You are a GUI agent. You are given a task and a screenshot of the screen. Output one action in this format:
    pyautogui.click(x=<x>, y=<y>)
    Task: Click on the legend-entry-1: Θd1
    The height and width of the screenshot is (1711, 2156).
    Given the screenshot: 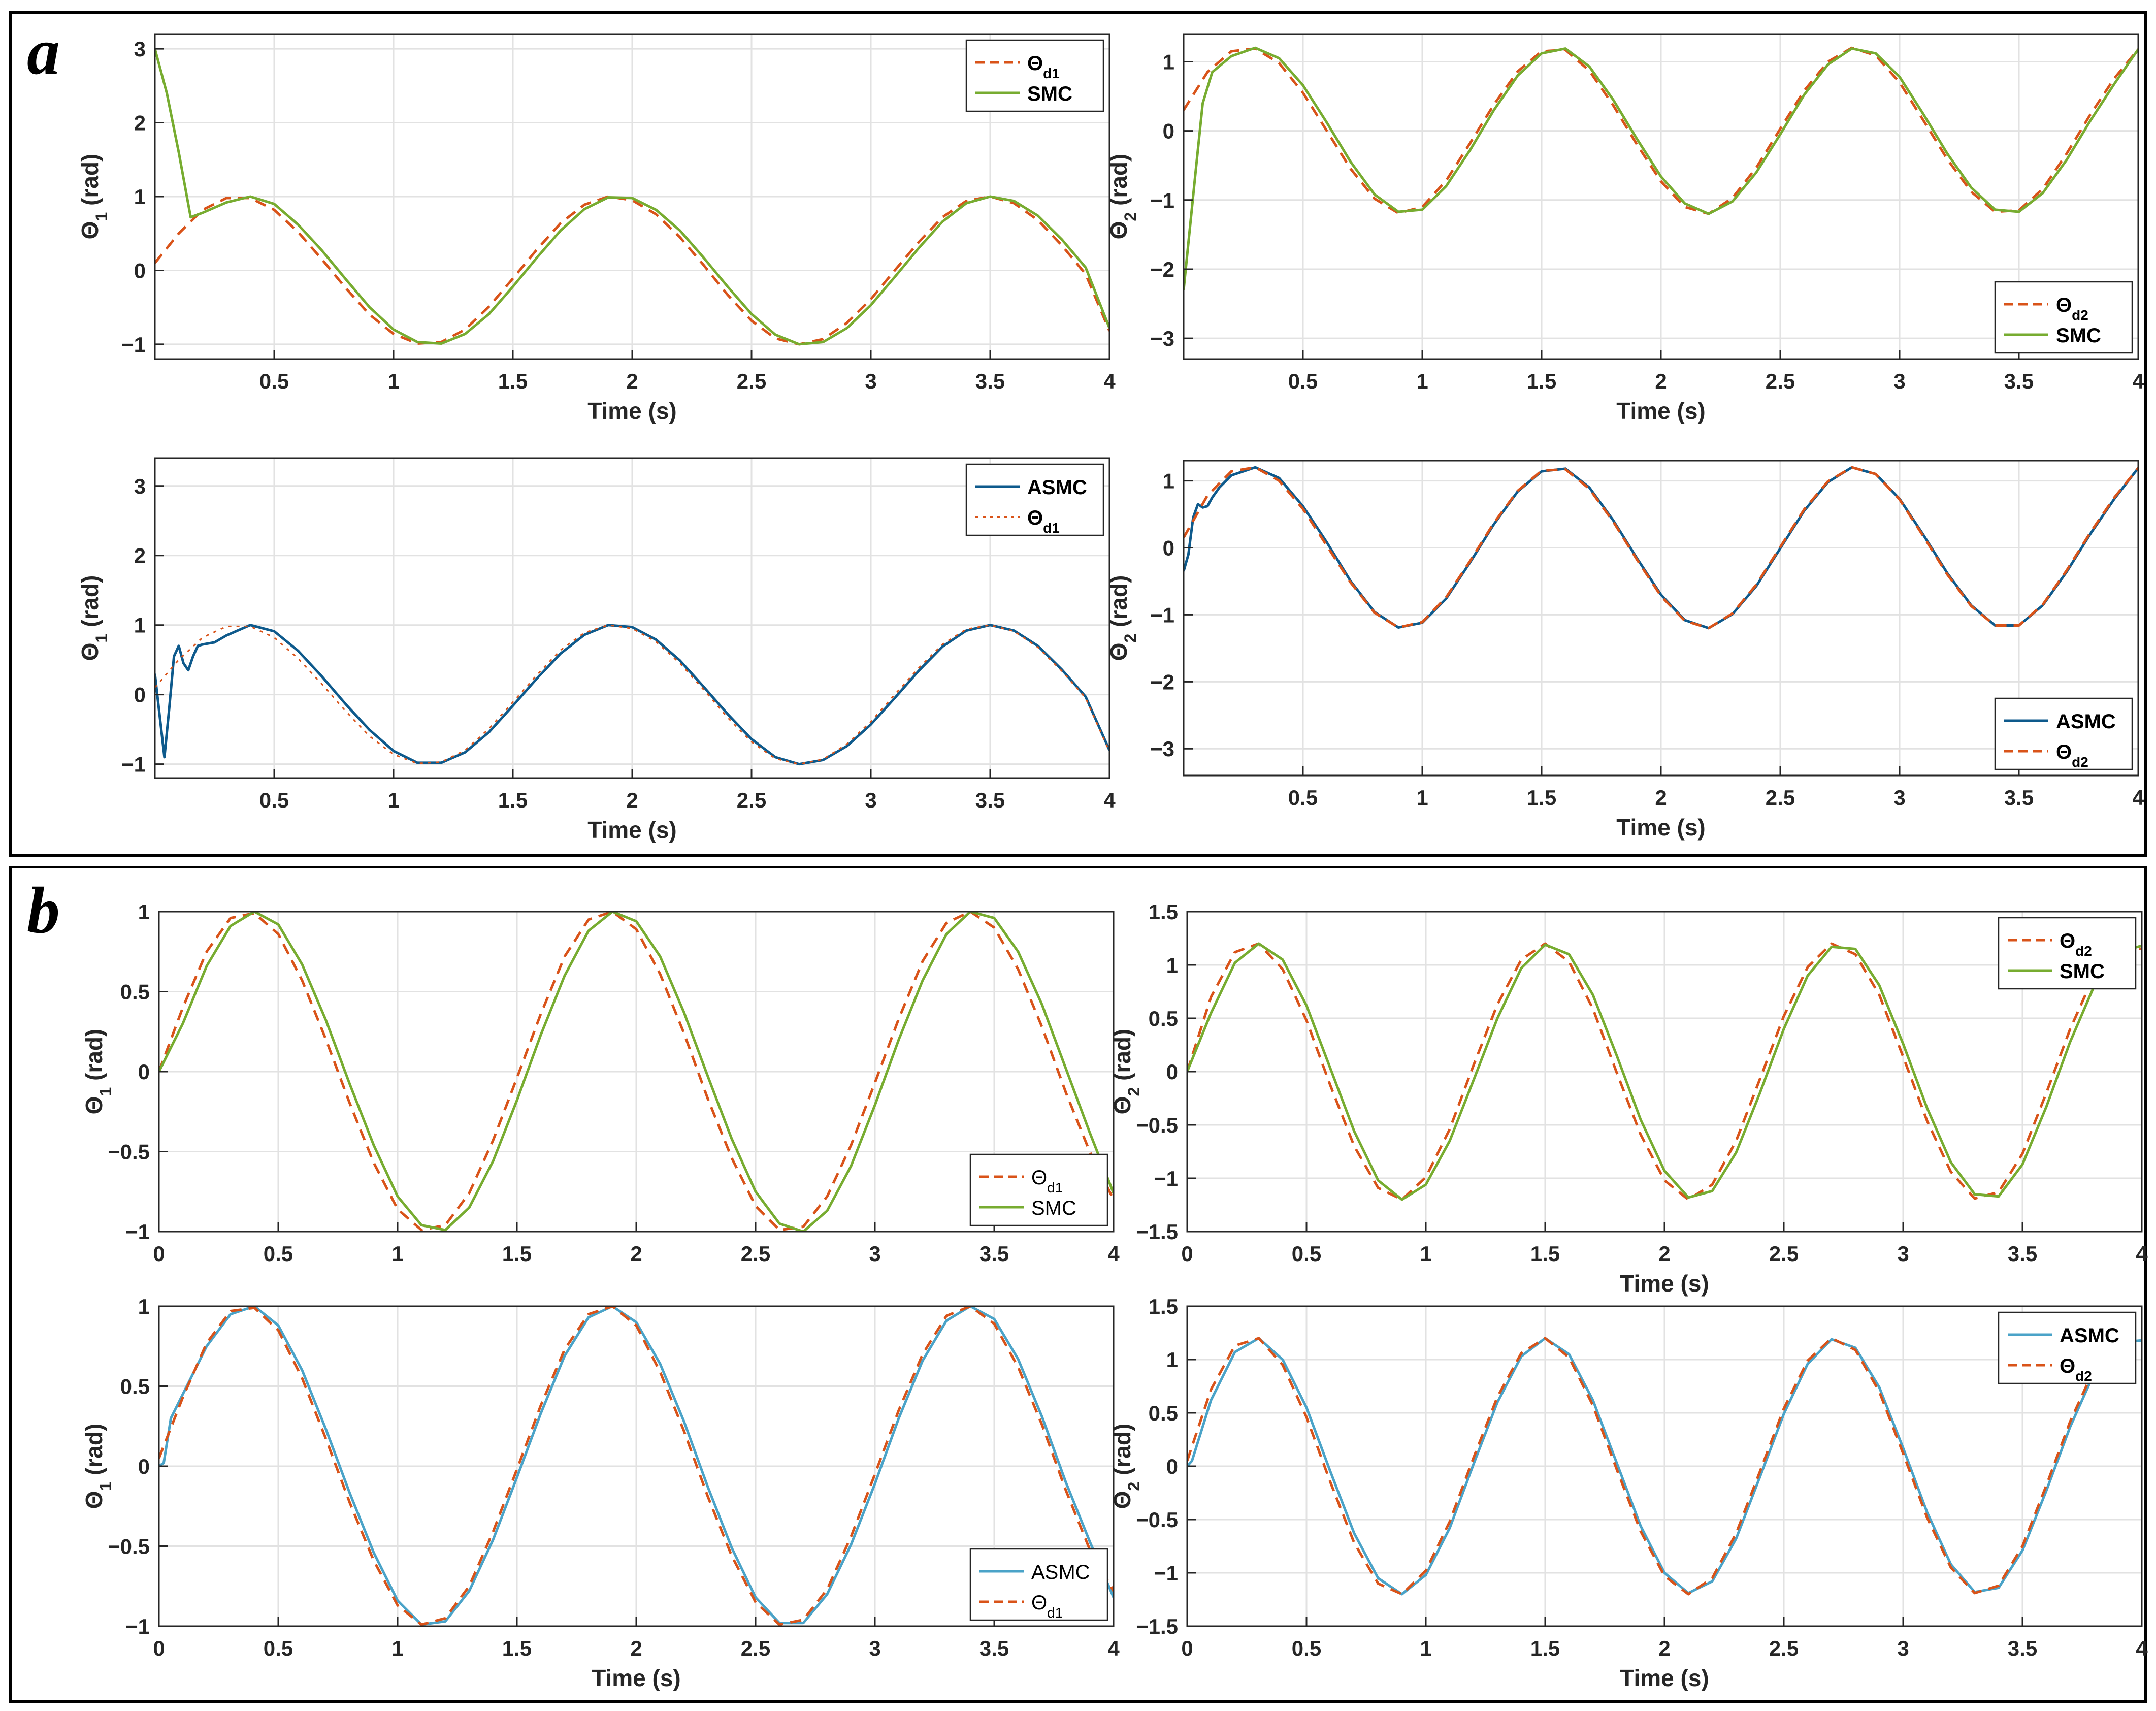 What is the action you would take?
    pyautogui.click(x=1044, y=521)
    